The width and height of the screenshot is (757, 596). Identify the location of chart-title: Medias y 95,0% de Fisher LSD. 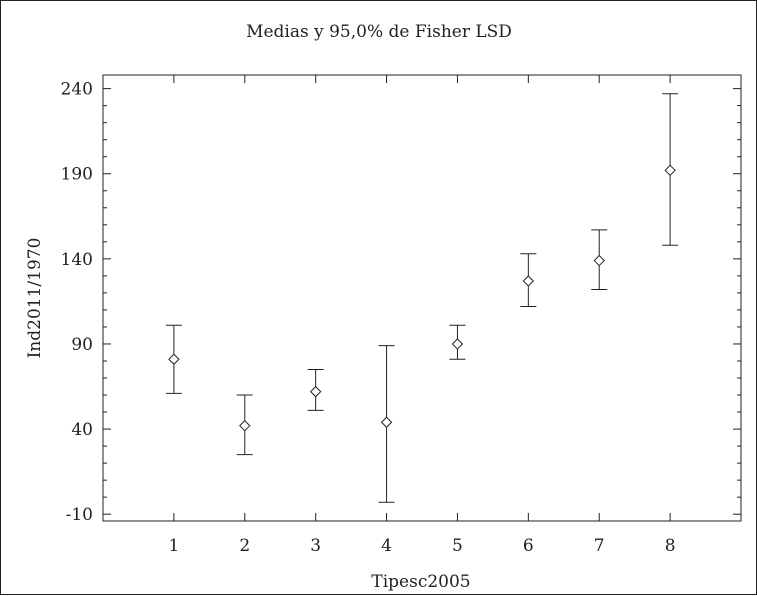
(379, 32).